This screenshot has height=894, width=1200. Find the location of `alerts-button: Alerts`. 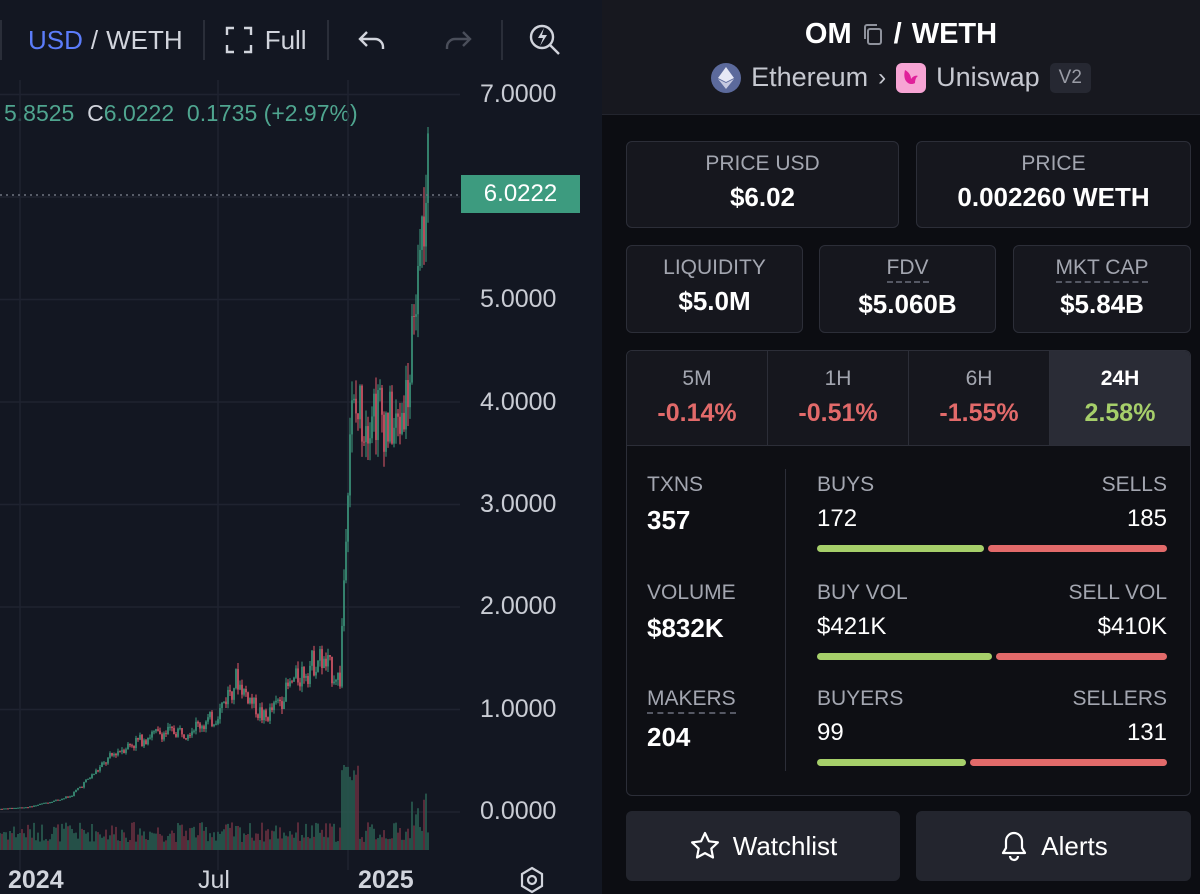

alerts-button: Alerts is located at coordinates (1053, 846).